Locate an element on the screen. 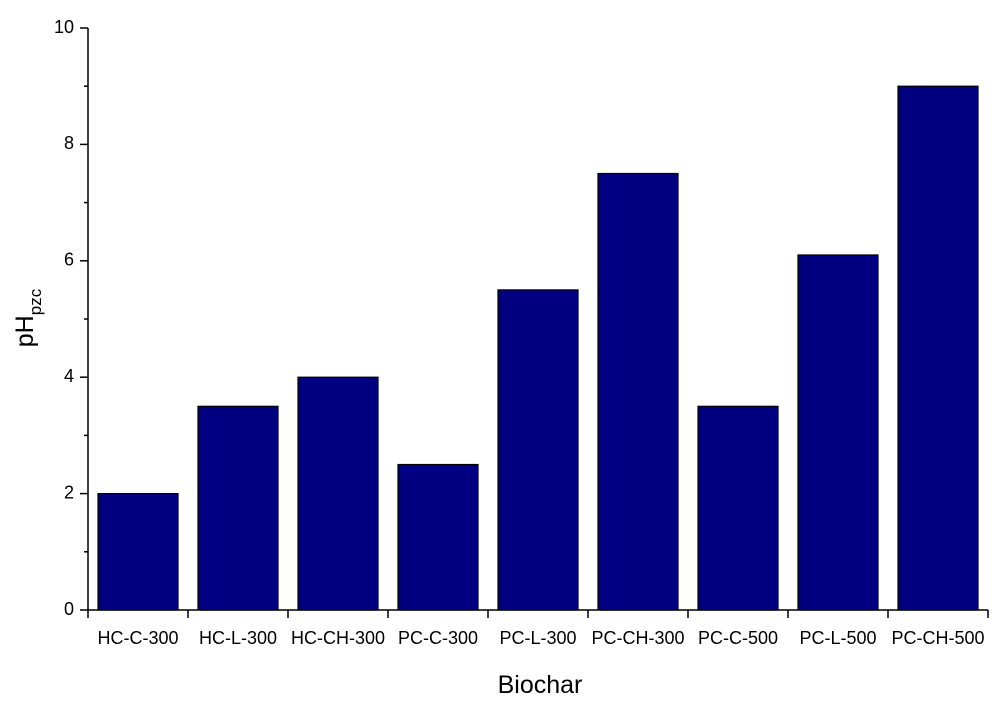  y-tick-label: 8 is located at coordinates (69, 143).